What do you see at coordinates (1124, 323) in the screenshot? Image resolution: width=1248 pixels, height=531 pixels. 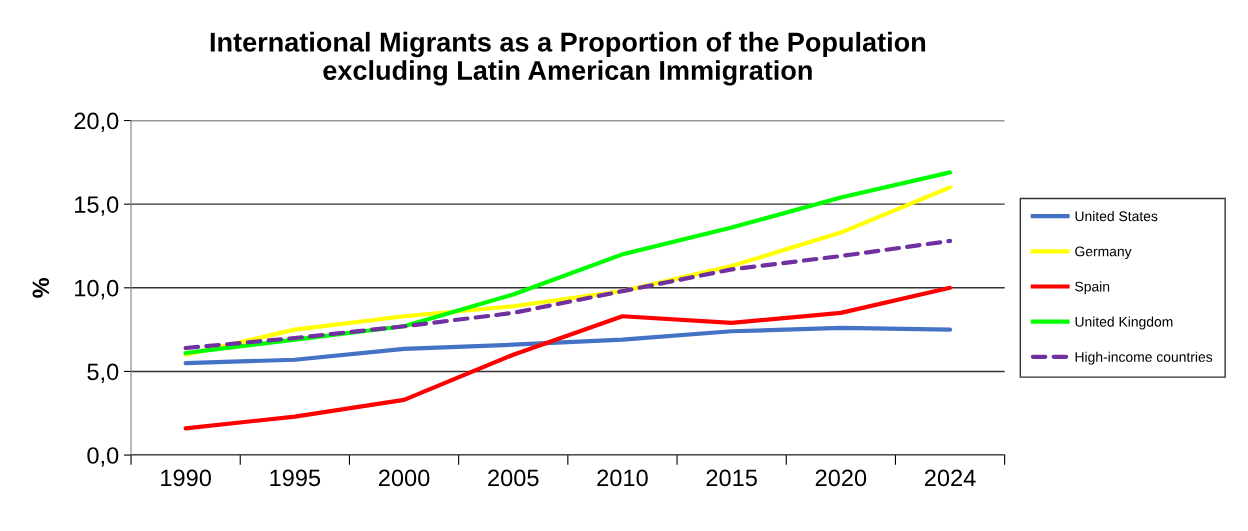 I see `legend-label: United Kingdom` at bounding box center [1124, 323].